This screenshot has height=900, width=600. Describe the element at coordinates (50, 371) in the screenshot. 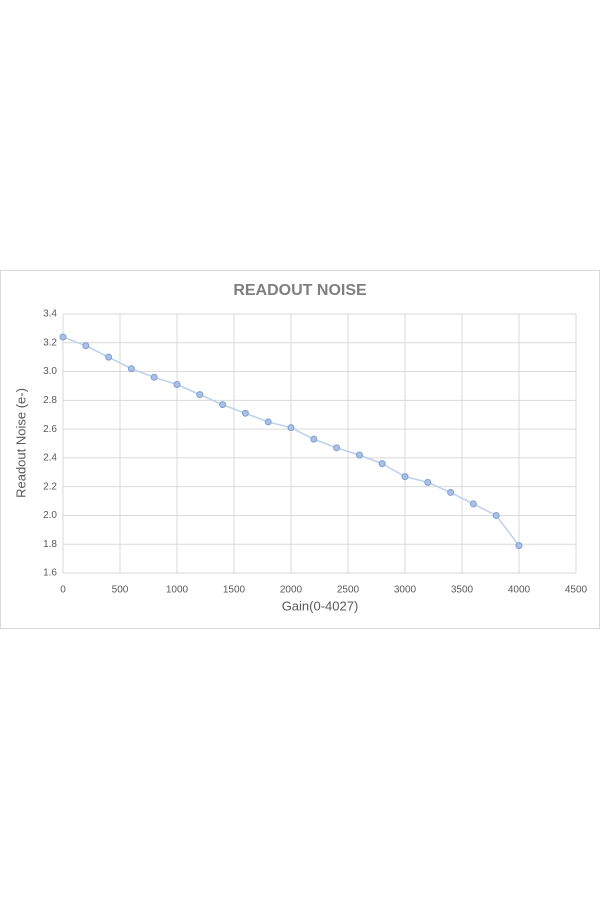

I see `y-tick-label: 3.0` at that location.